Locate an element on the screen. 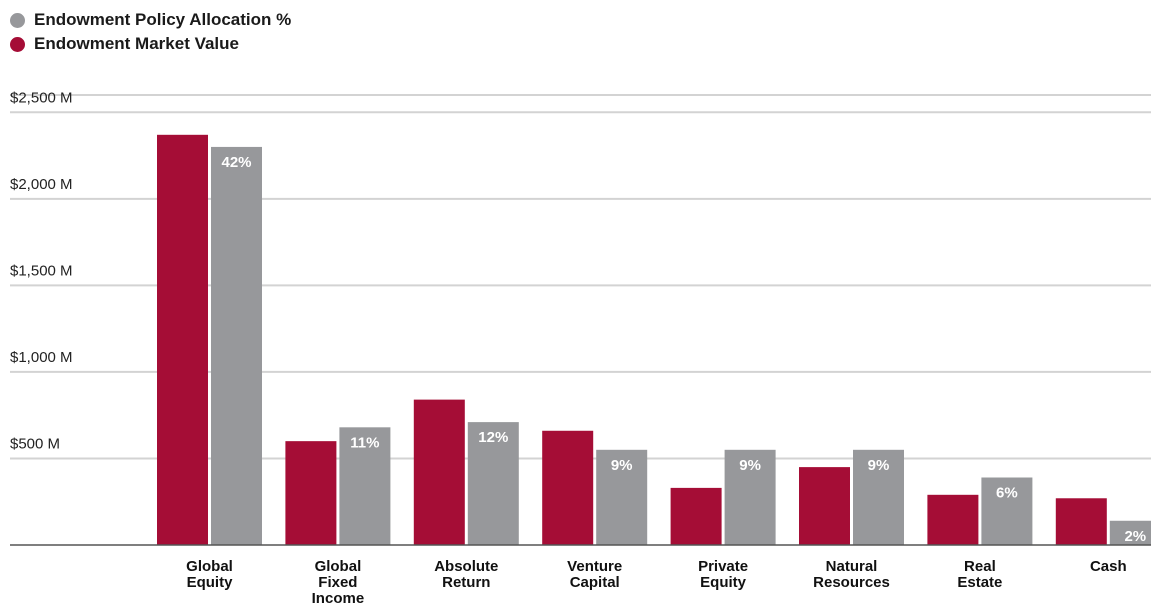 The width and height of the screenshot is (1151, 610). x-tick-label: Natural Resources is located at coordinates (851, 574).